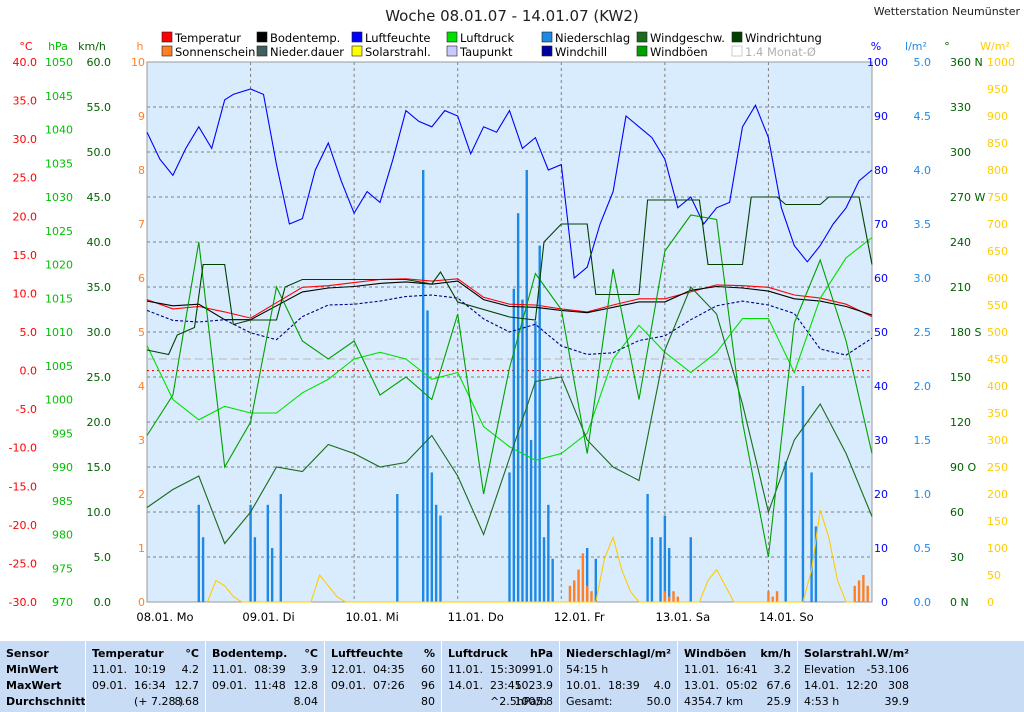 This screenshot has width=1024, height=712. I want to click on stats-cell-value: 25.9, so click(779, 701).